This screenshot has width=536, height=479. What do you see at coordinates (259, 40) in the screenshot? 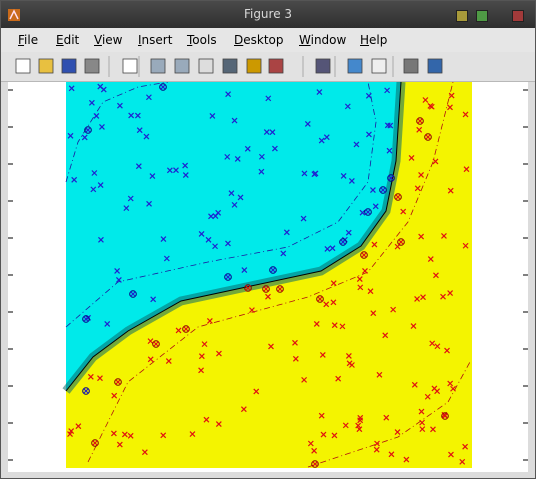
I see `menu-item: Desktop` at bounding box center [259, 40].